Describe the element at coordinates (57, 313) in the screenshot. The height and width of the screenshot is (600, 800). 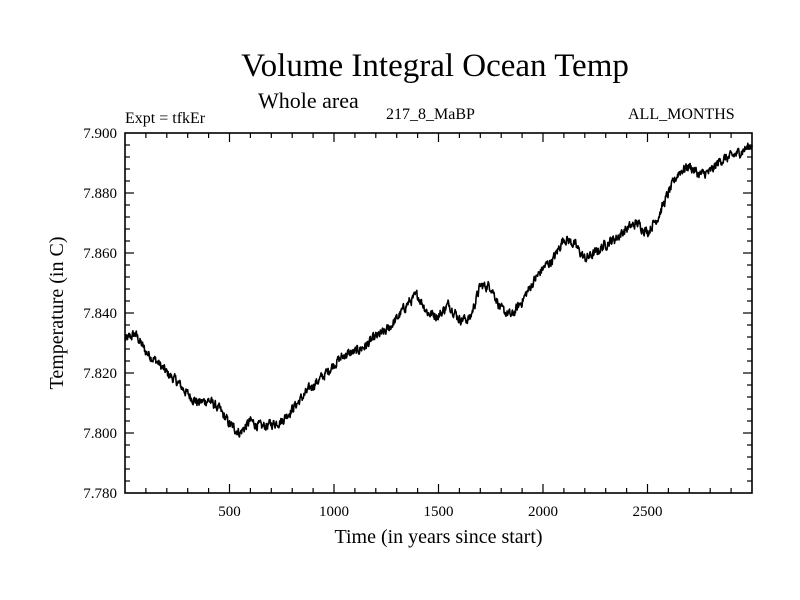
I see `y-axis-label: Temperature (in C)` at that location.